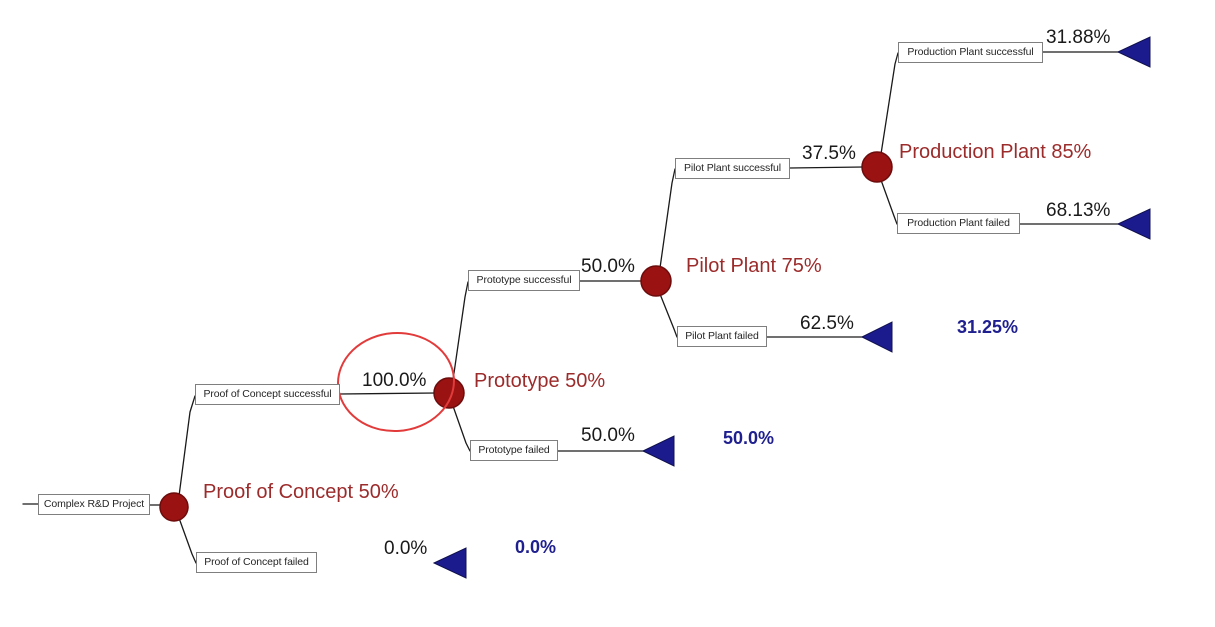  Describe the element at coordinates (667, 218) in the screenshot. I see `branch-line-pilot-successful` at that location.